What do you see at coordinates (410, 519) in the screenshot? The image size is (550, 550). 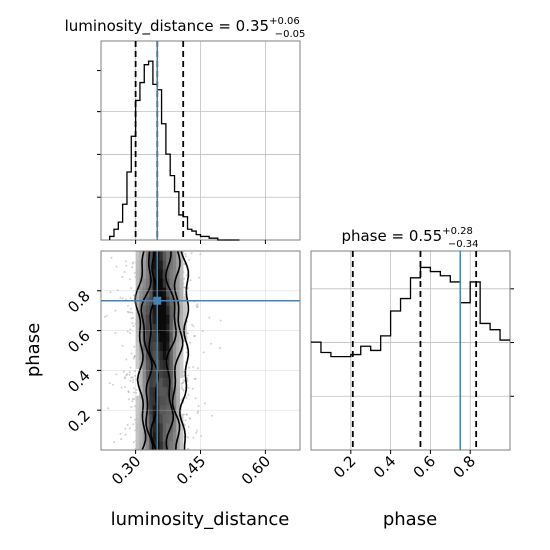 I see `xlabel-phase: phase` at bounding box center [410, 519].